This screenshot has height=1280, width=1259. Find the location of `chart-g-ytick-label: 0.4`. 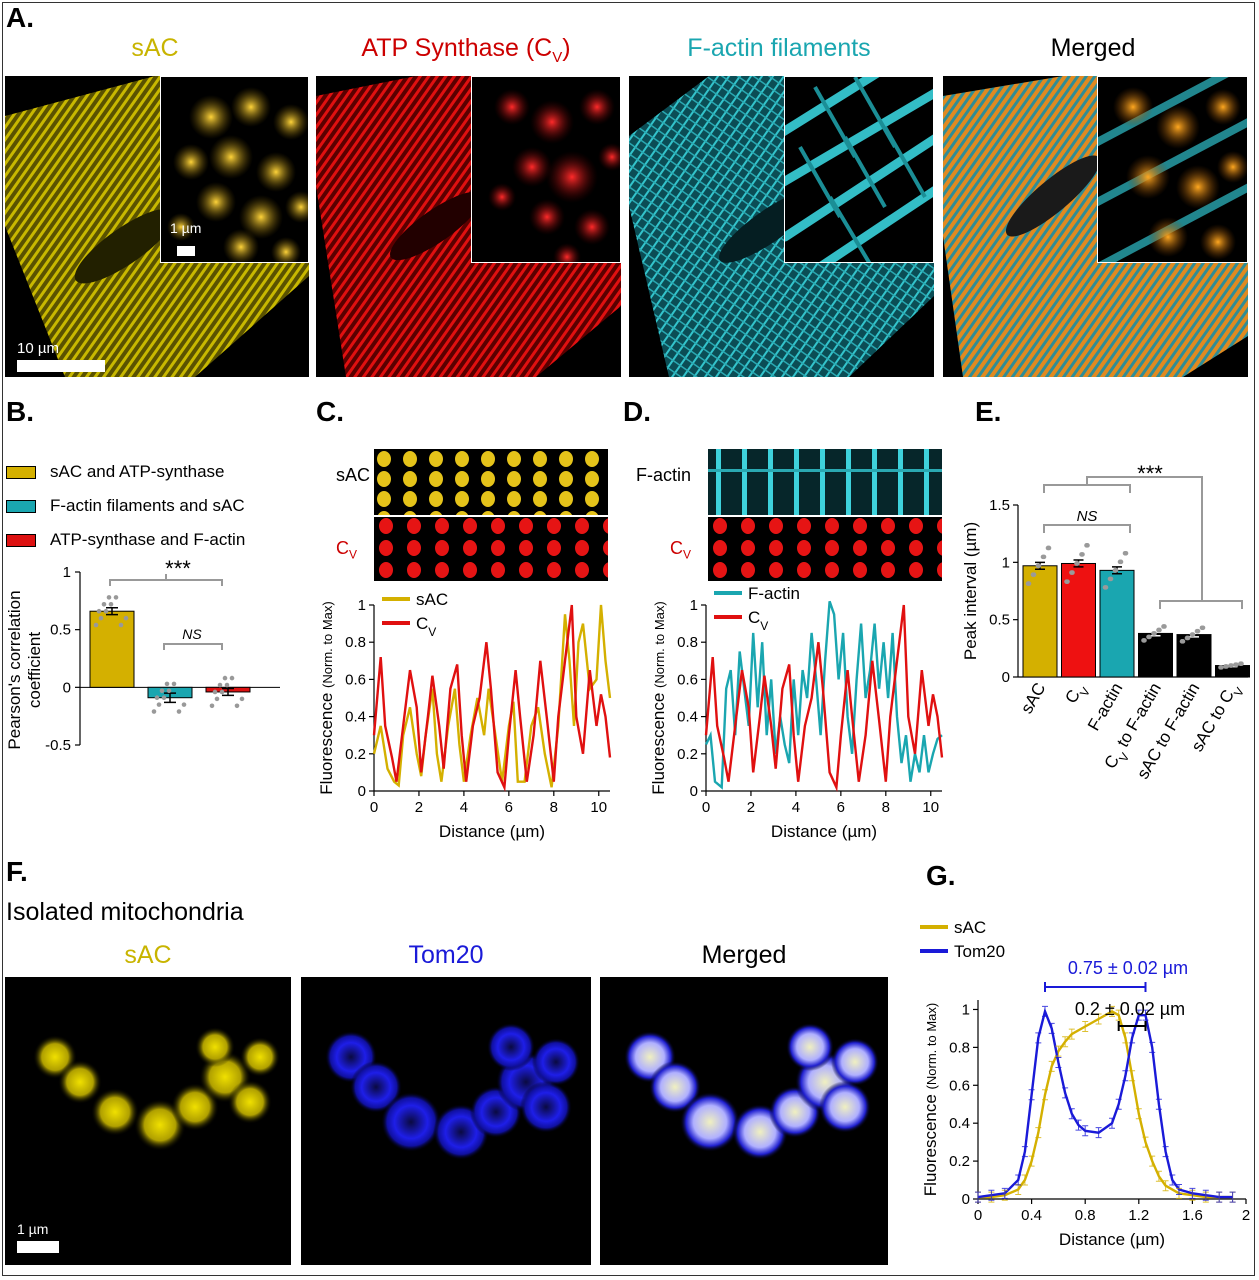

chart-g-ytick-label: 0.4 is located at coordinates (959, 1123).